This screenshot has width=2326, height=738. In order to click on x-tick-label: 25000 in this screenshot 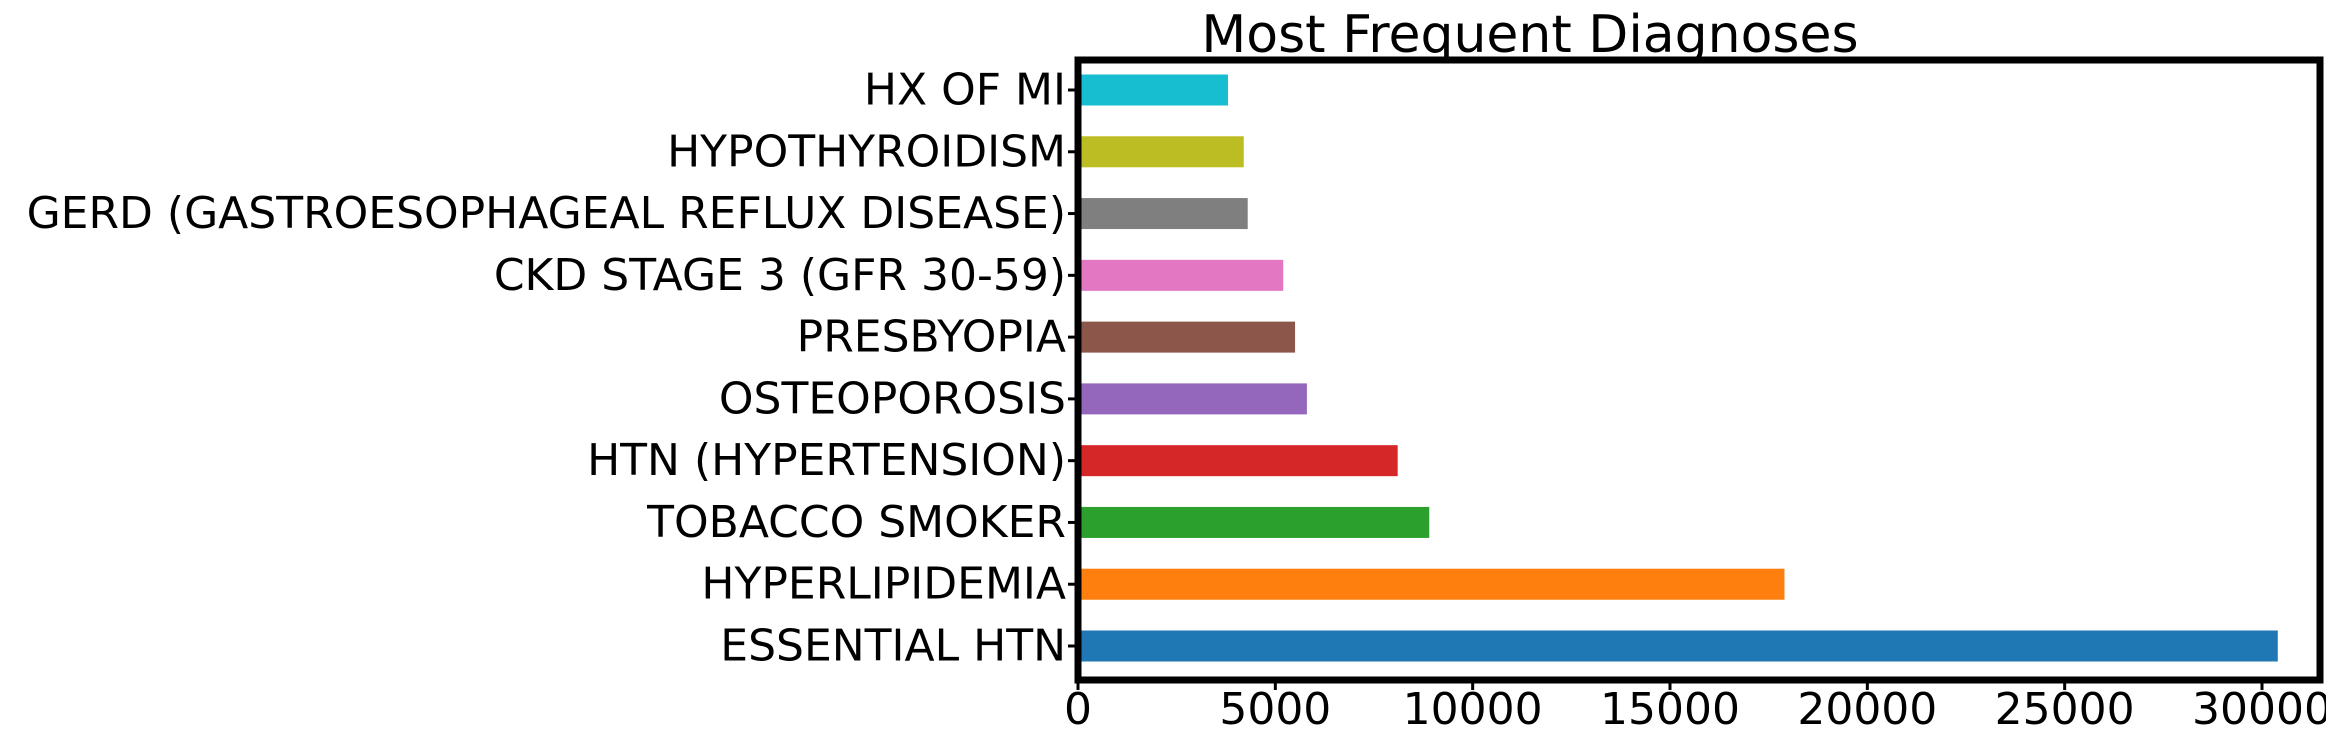, I will do `click(2065, 709)`.